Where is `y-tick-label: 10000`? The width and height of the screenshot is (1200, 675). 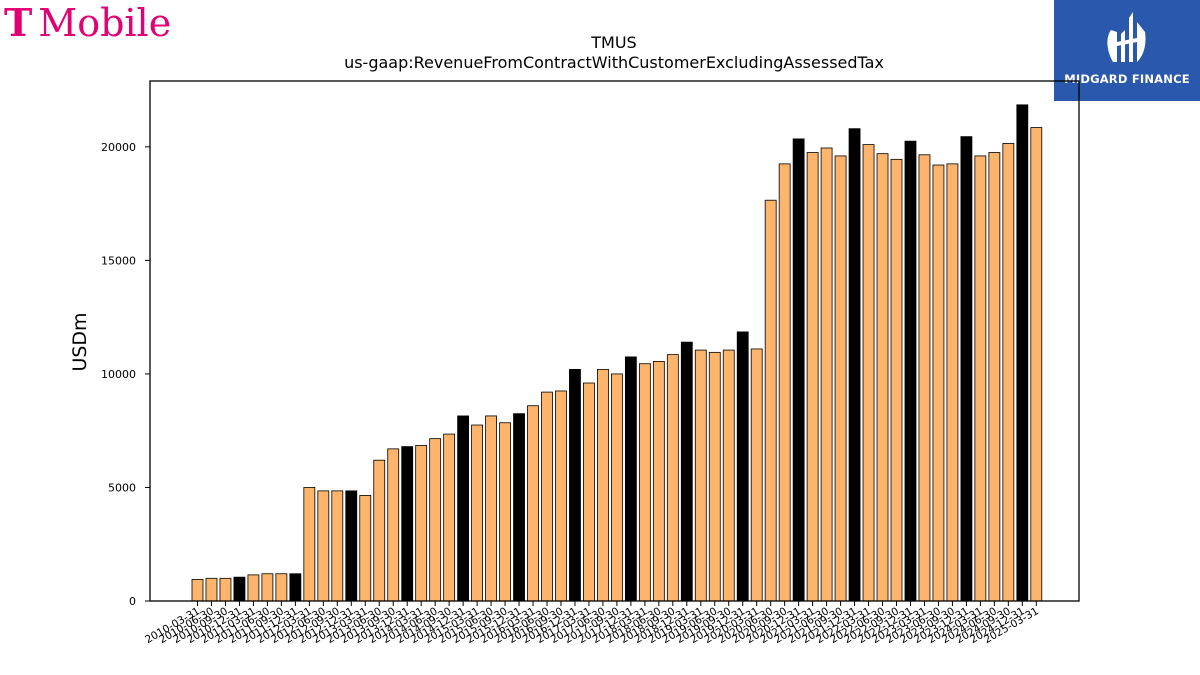 y-tick-label: 10000 is located at coordinates (118, 374).